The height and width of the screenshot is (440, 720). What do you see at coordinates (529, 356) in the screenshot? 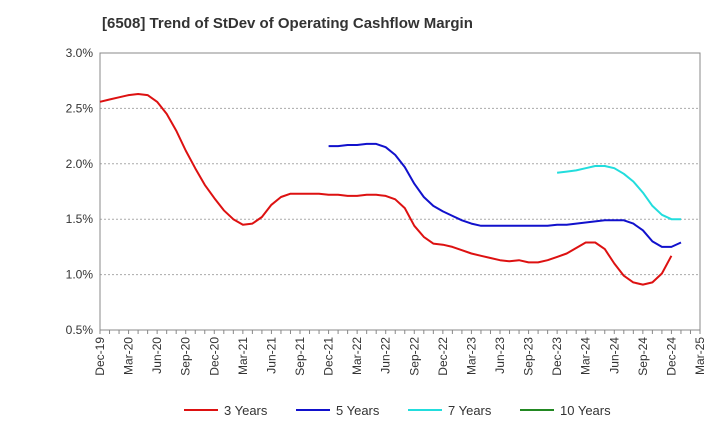
I see `x-tick-label: Sep-23` at bounding box center [529, 356].